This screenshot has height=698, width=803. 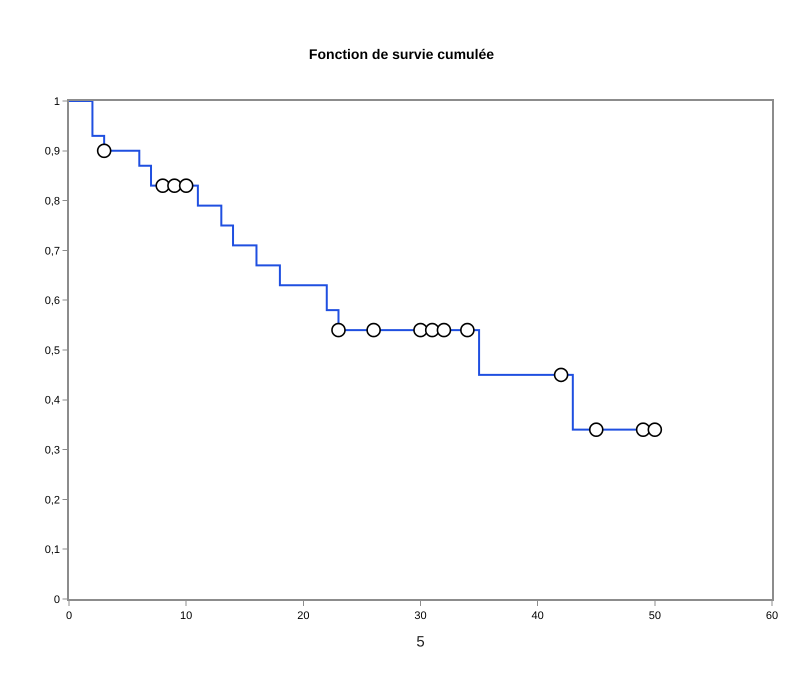 I want to click on y-tick-label: 0,3, so click(x=52, y=450).